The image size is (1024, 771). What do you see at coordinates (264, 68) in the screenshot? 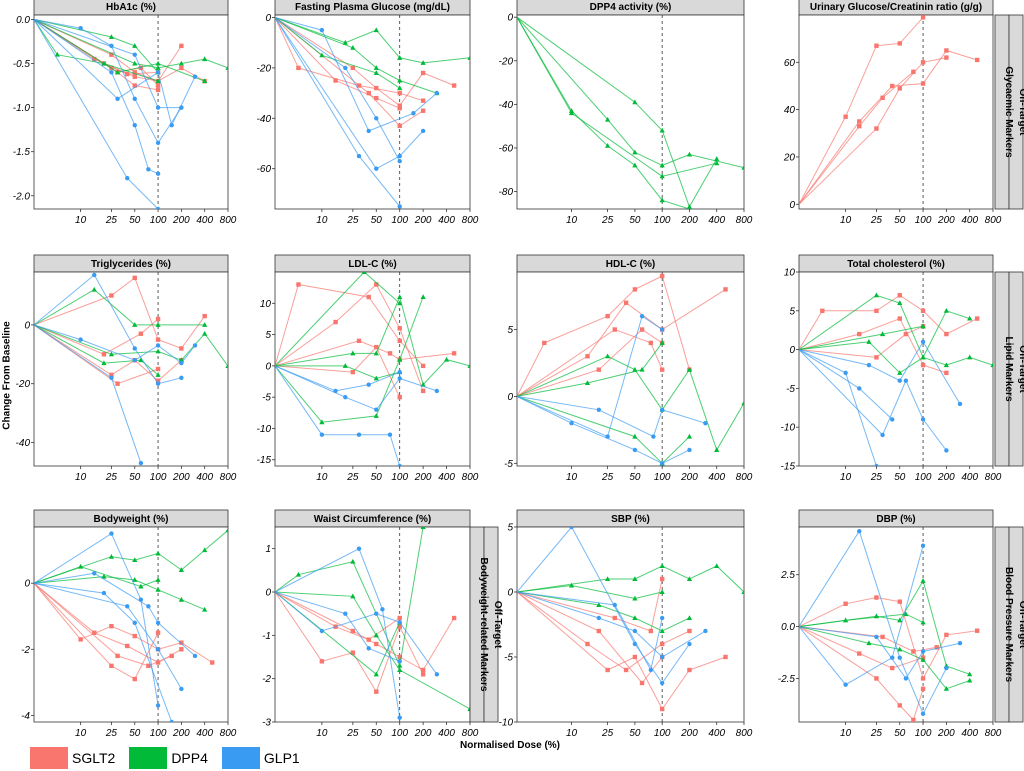
I see `y-tick-label: -20` at bounding box center [264, 68].